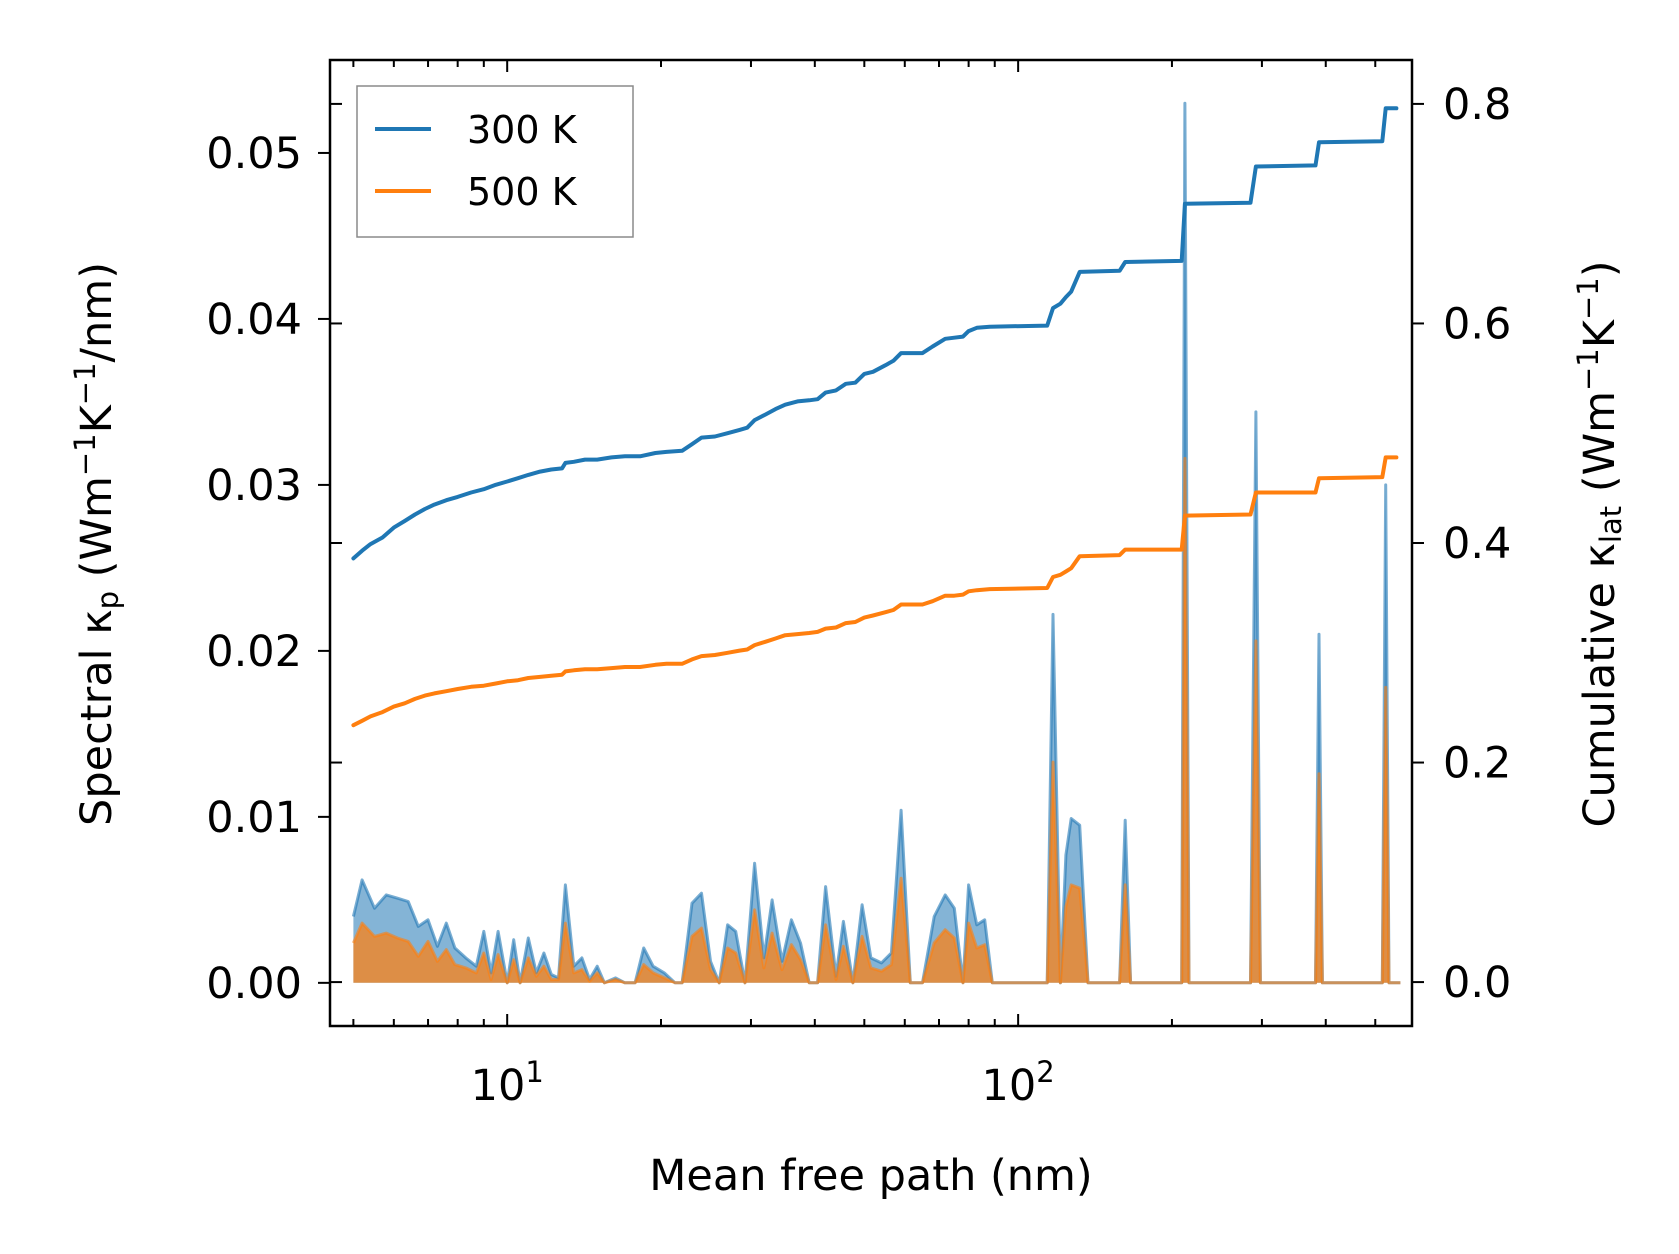  Describe the element at coordinates (1599, 544) in the screenshot. I see `y-axis-right-label: Cumulative κlat (Wm−1K−1)` at that location.